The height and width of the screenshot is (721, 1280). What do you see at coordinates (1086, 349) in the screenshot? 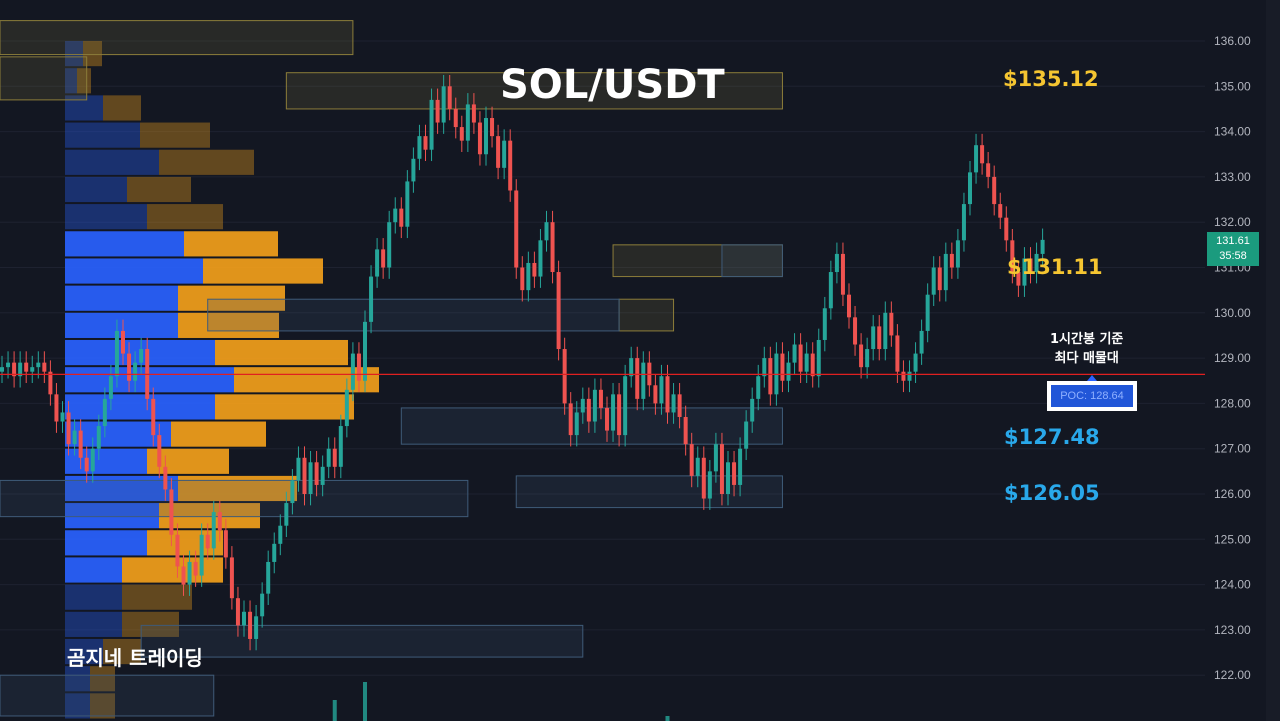
I see `poc-annotation: 1시간봉 기준 최다 매물대` at bounding box center [1086, 349].